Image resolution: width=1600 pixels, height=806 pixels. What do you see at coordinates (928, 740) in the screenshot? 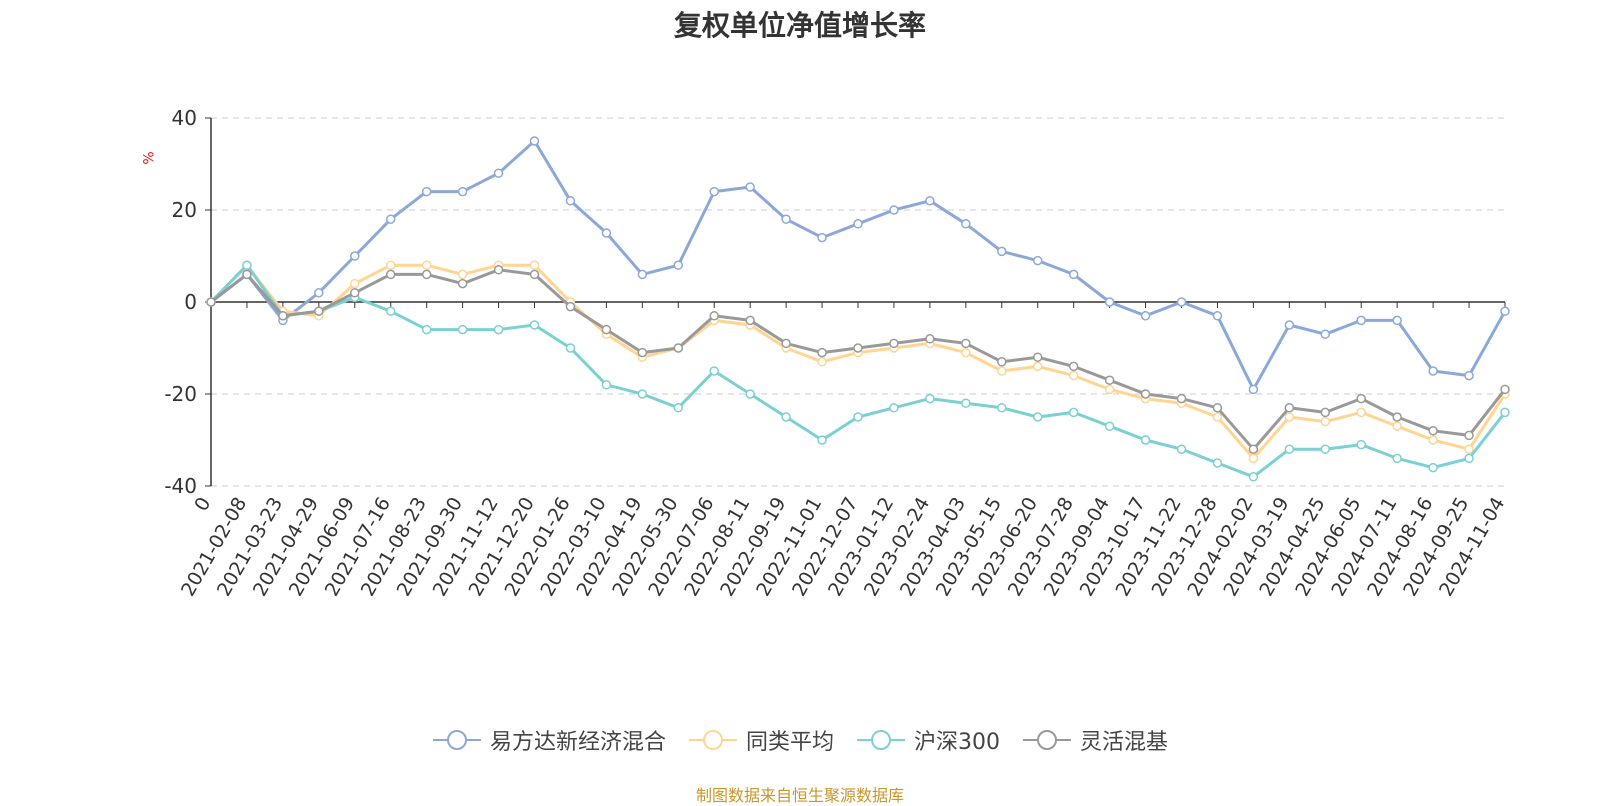
I see `legend-item: 沪深300` at bounding box center [928, 740].